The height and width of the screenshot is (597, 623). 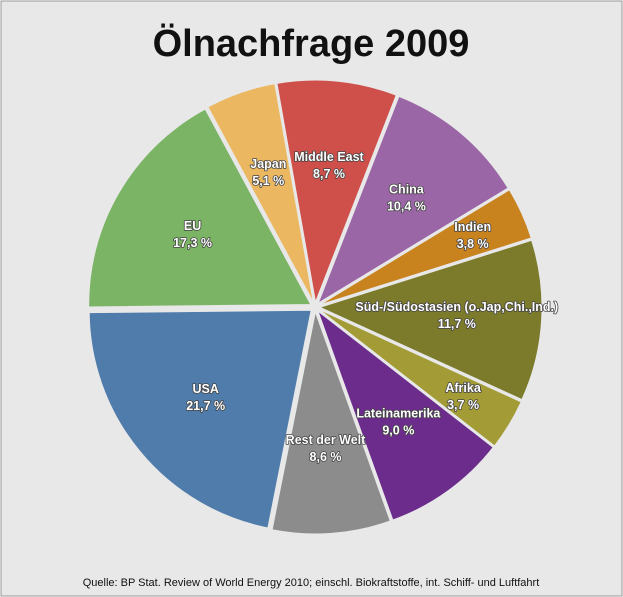 I want to click on chart-title: Ölnachfrage 2009, so click(x=311, y=43).